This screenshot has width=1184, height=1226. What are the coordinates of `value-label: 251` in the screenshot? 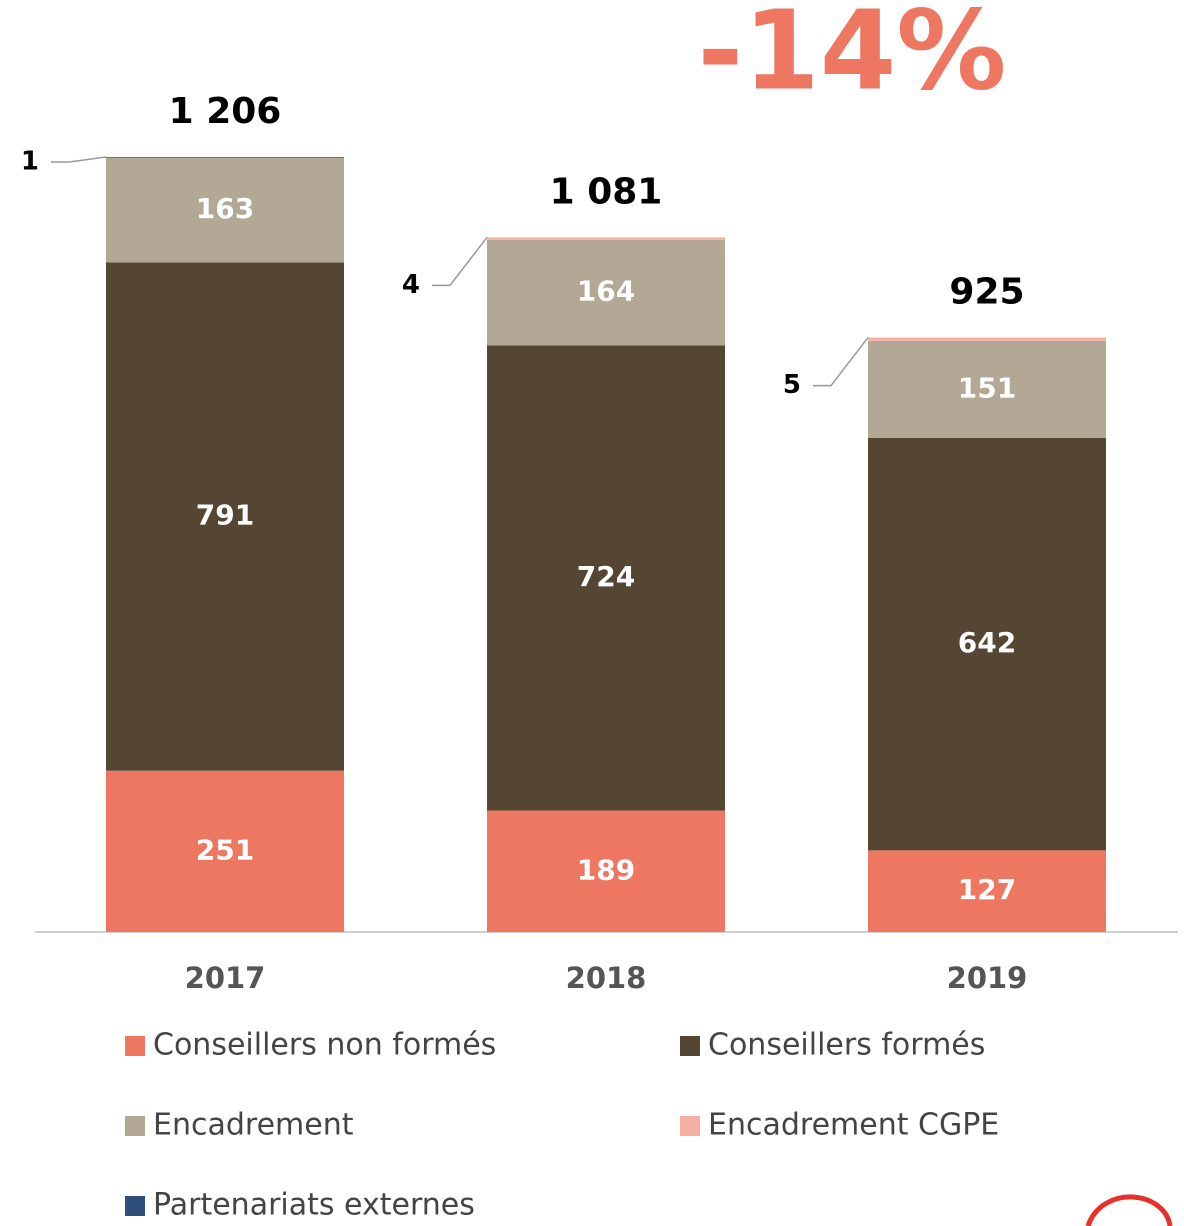 It's located at (225, 849).